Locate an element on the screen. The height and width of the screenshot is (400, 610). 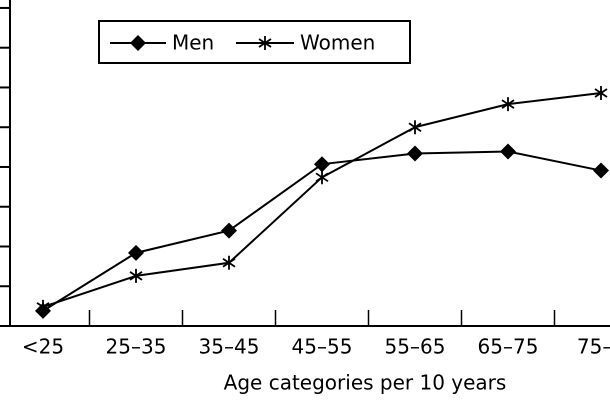
legend: Men Women is located at coordinates (254, 42).